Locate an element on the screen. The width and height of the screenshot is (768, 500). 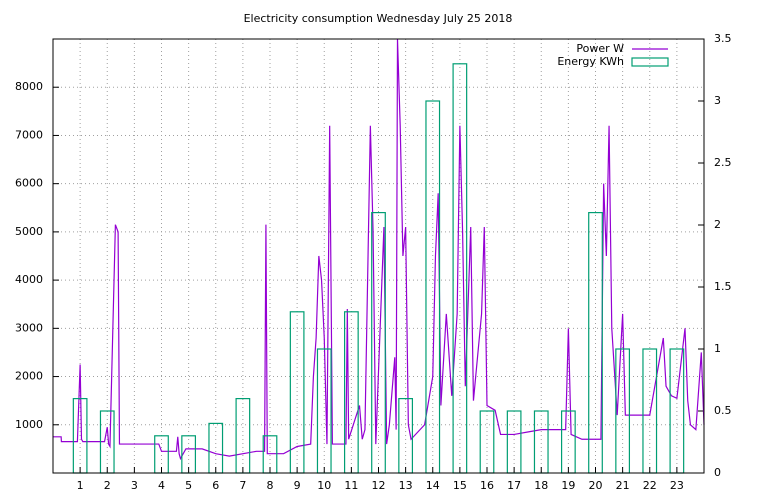
x-tick-label: 7 is located at coordinates (242, 485).